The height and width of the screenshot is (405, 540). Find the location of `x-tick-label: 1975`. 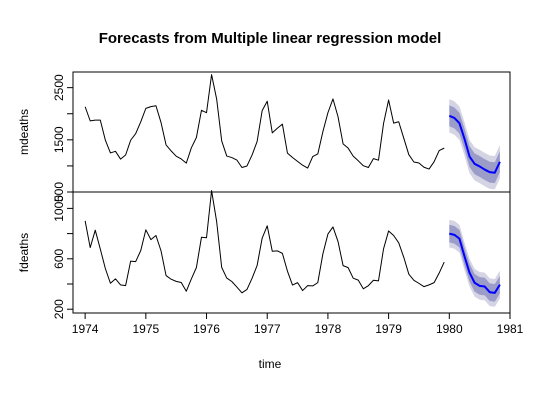

x-tick-label: 1975 is located at coordinates (145, 329).